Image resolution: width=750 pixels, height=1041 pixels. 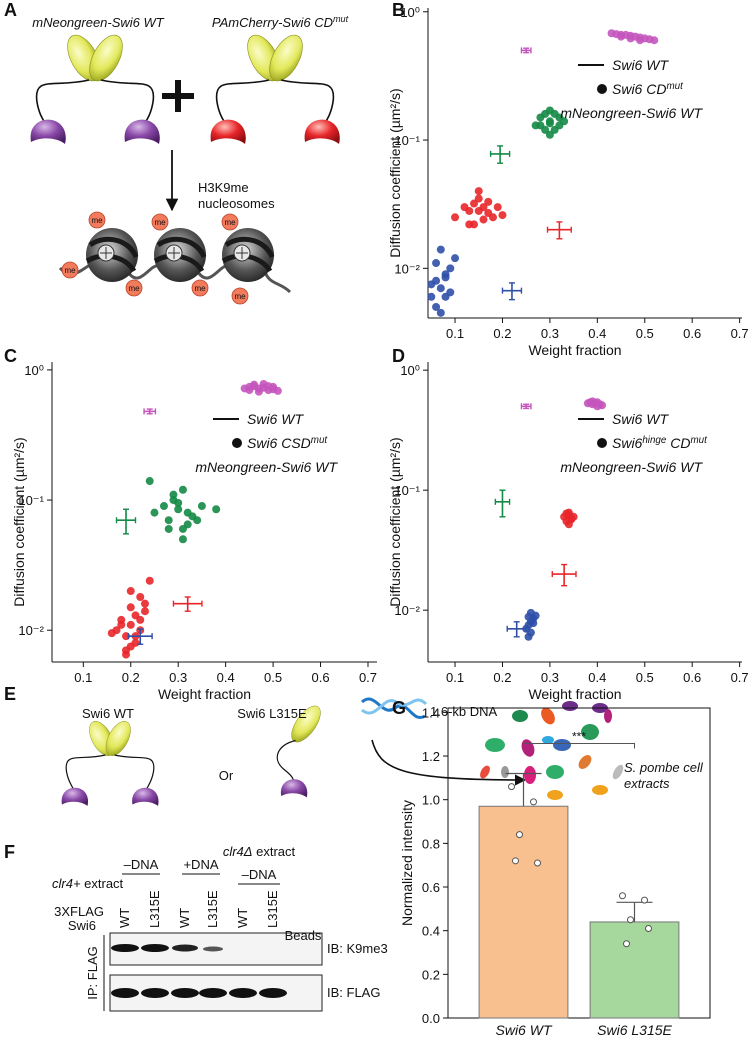 I want to click on x-tick-label: 0.6, so click(x=692, y=333).